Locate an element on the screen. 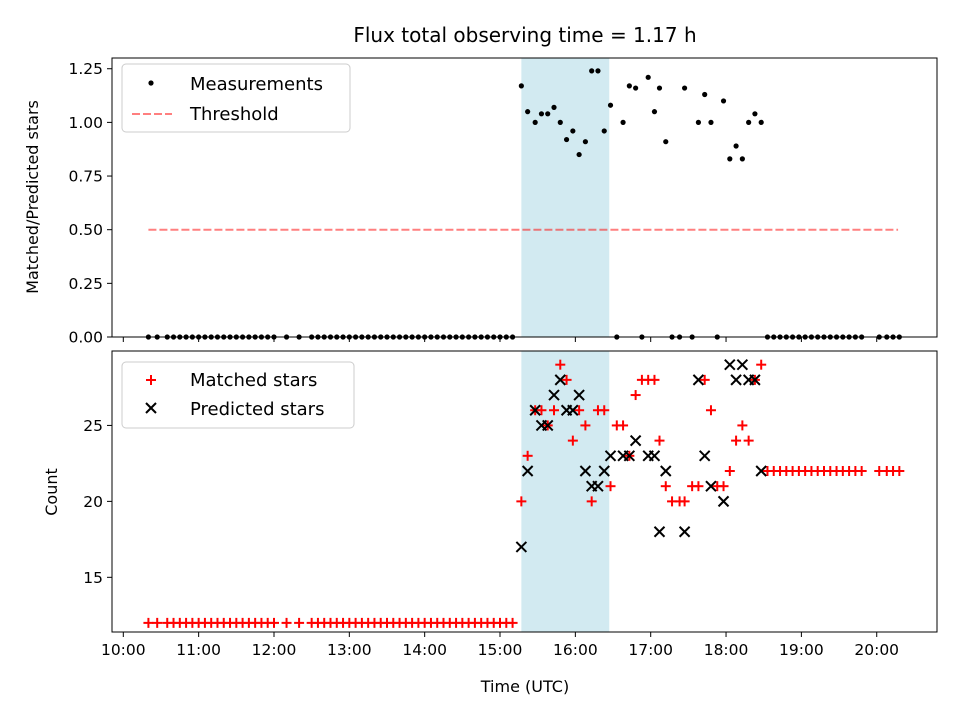 The width and height of the screenshot is (960, 720). top-y-tick-label: 0.50 is located at coordinates (85, 230).